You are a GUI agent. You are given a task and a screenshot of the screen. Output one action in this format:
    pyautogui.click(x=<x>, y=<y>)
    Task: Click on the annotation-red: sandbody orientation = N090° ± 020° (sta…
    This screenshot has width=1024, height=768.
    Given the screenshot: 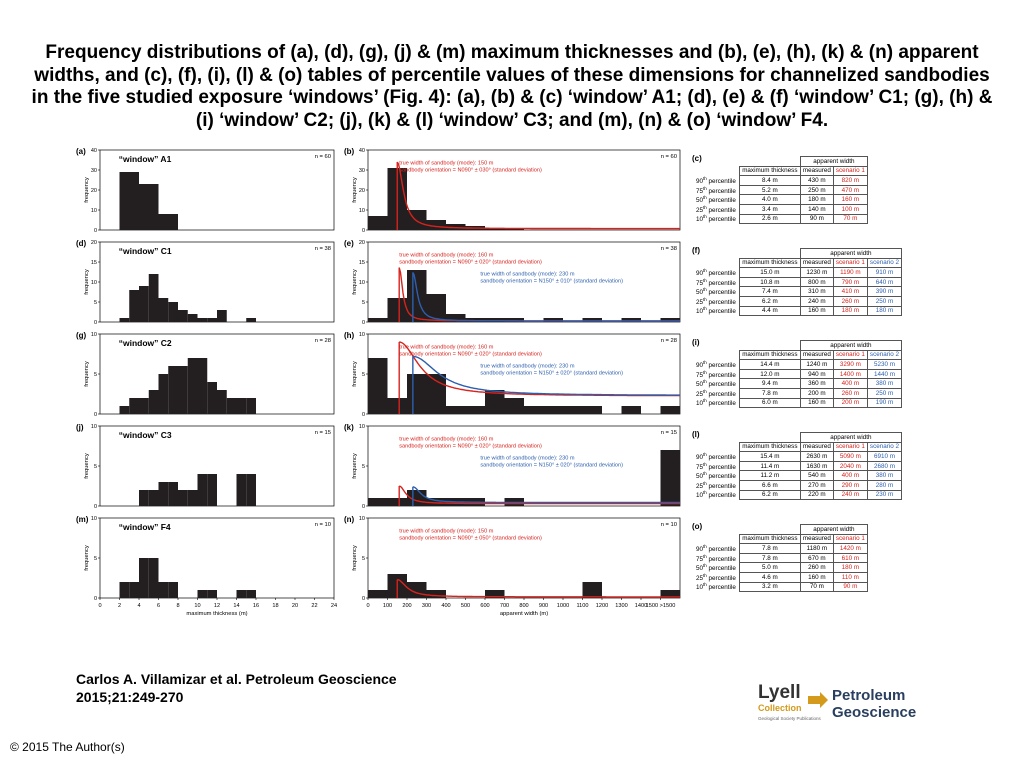 What is the action you would take?
    pyautogui.click(x=470, y=354)
    